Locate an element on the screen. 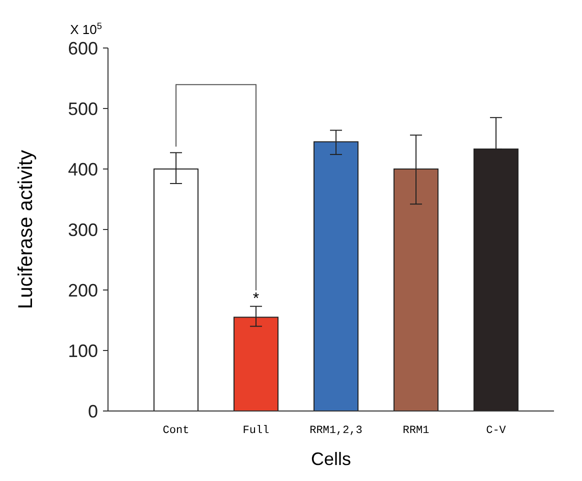 Image resolution: width=582 pixels, height=481 pixels. annotation: * is located at coordinates (256, 299).